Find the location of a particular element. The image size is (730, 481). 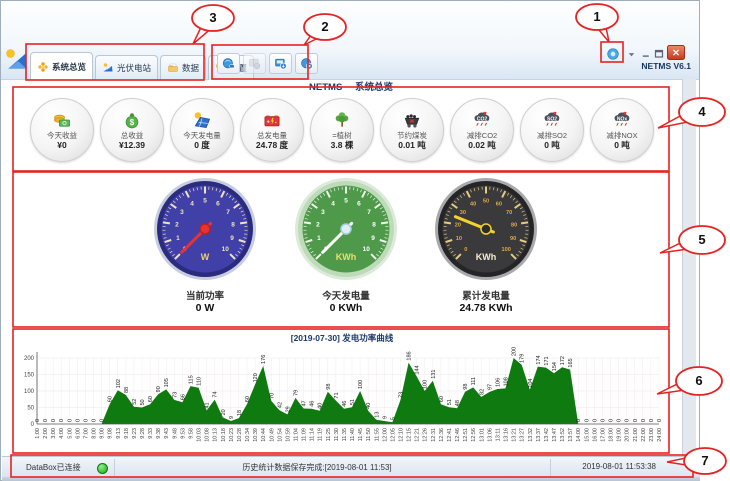

clock-label: 2019-08-01 11:53:38 is located at coordinates (619, 466).